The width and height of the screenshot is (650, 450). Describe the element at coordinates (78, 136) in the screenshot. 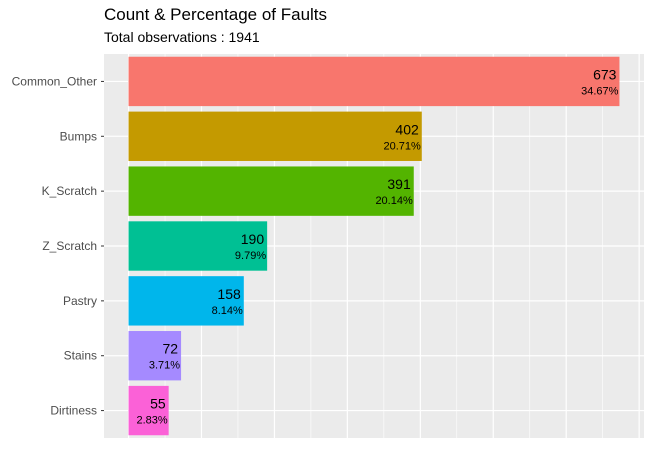

I see `y-tick-label-bumps: Bumps` at that location.